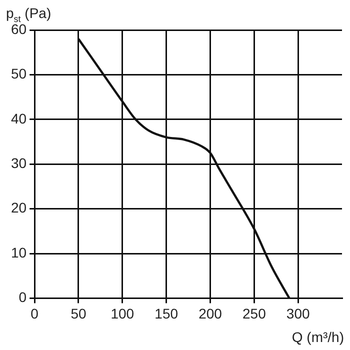 The width and height of the screenshot is (350, 350). What do you see at coordinates (210, 313) in the screenshot?
I see `x-tick-label: 200` at bounding box center [210, 313].